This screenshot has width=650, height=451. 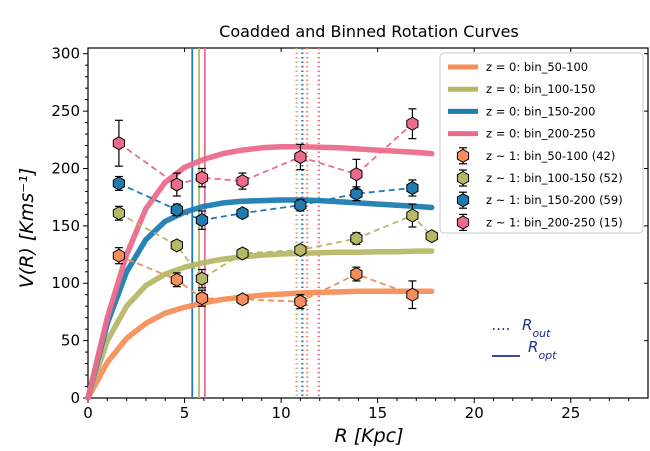 I want to click on x-tick-label: 25, so click(x=570, y=413).